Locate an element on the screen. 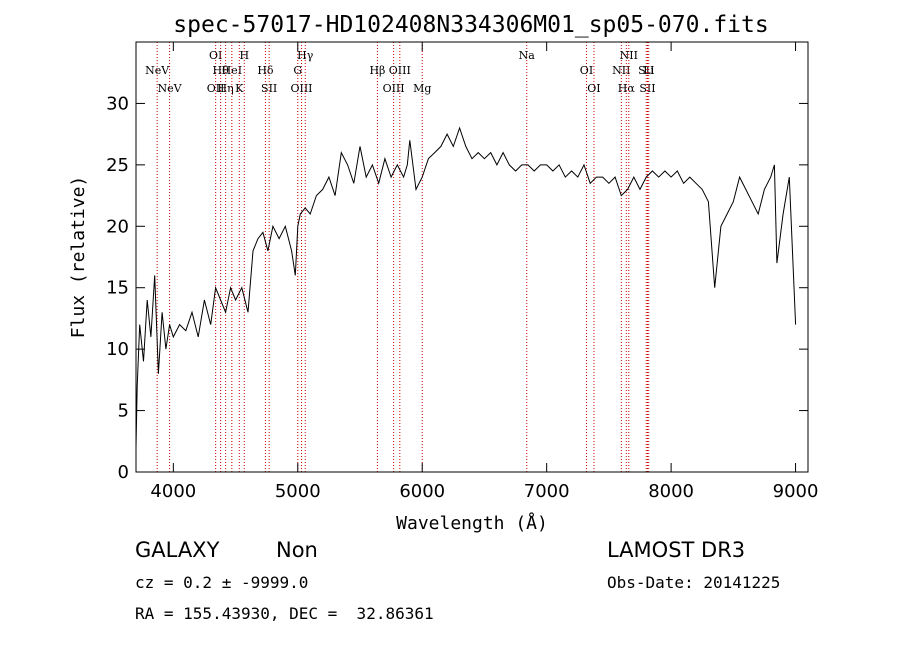 This screenshot has width=900, height=649. redshift-cz: cz = 0.2 ± -9999.0 is located at coordinates (222, 582).